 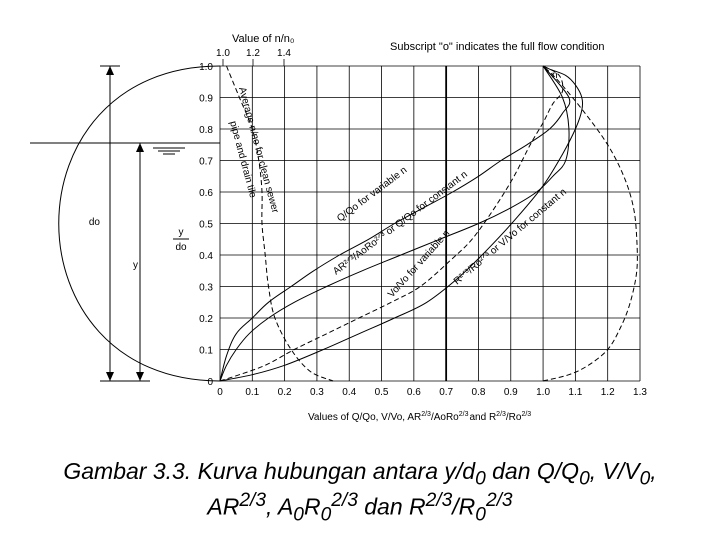 I want to click on x-tick-label: 0.6, so click(x=414, y=392).